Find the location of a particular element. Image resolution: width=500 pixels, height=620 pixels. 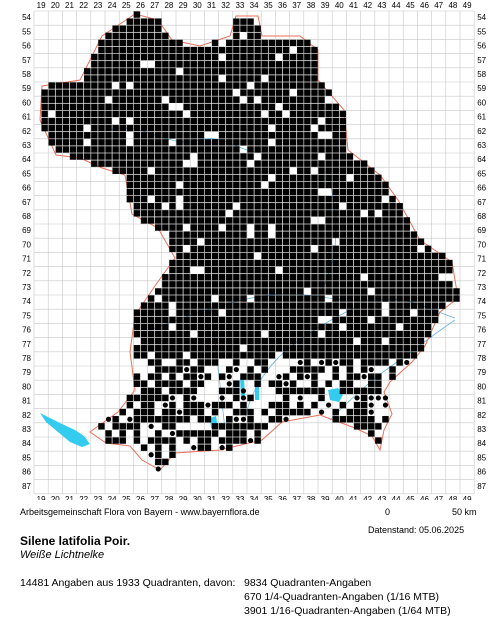

stat-quadrant: 9834 Quadranten-Angaben is located at coordinates (308, 583).